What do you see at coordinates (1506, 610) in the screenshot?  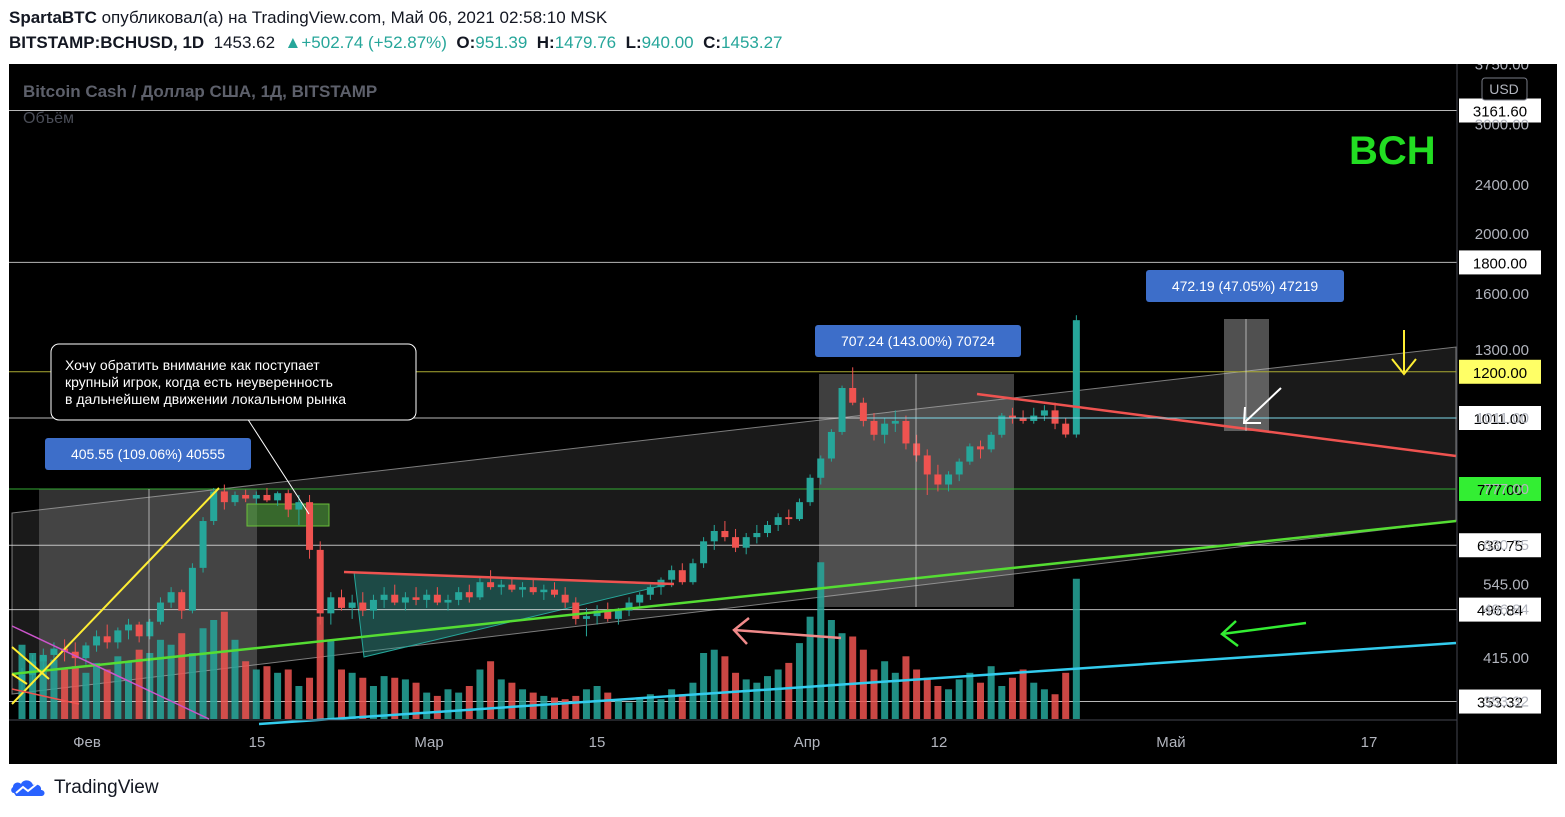 I see `price-tick-label: 496.84` at bounding box center [1506, 610].